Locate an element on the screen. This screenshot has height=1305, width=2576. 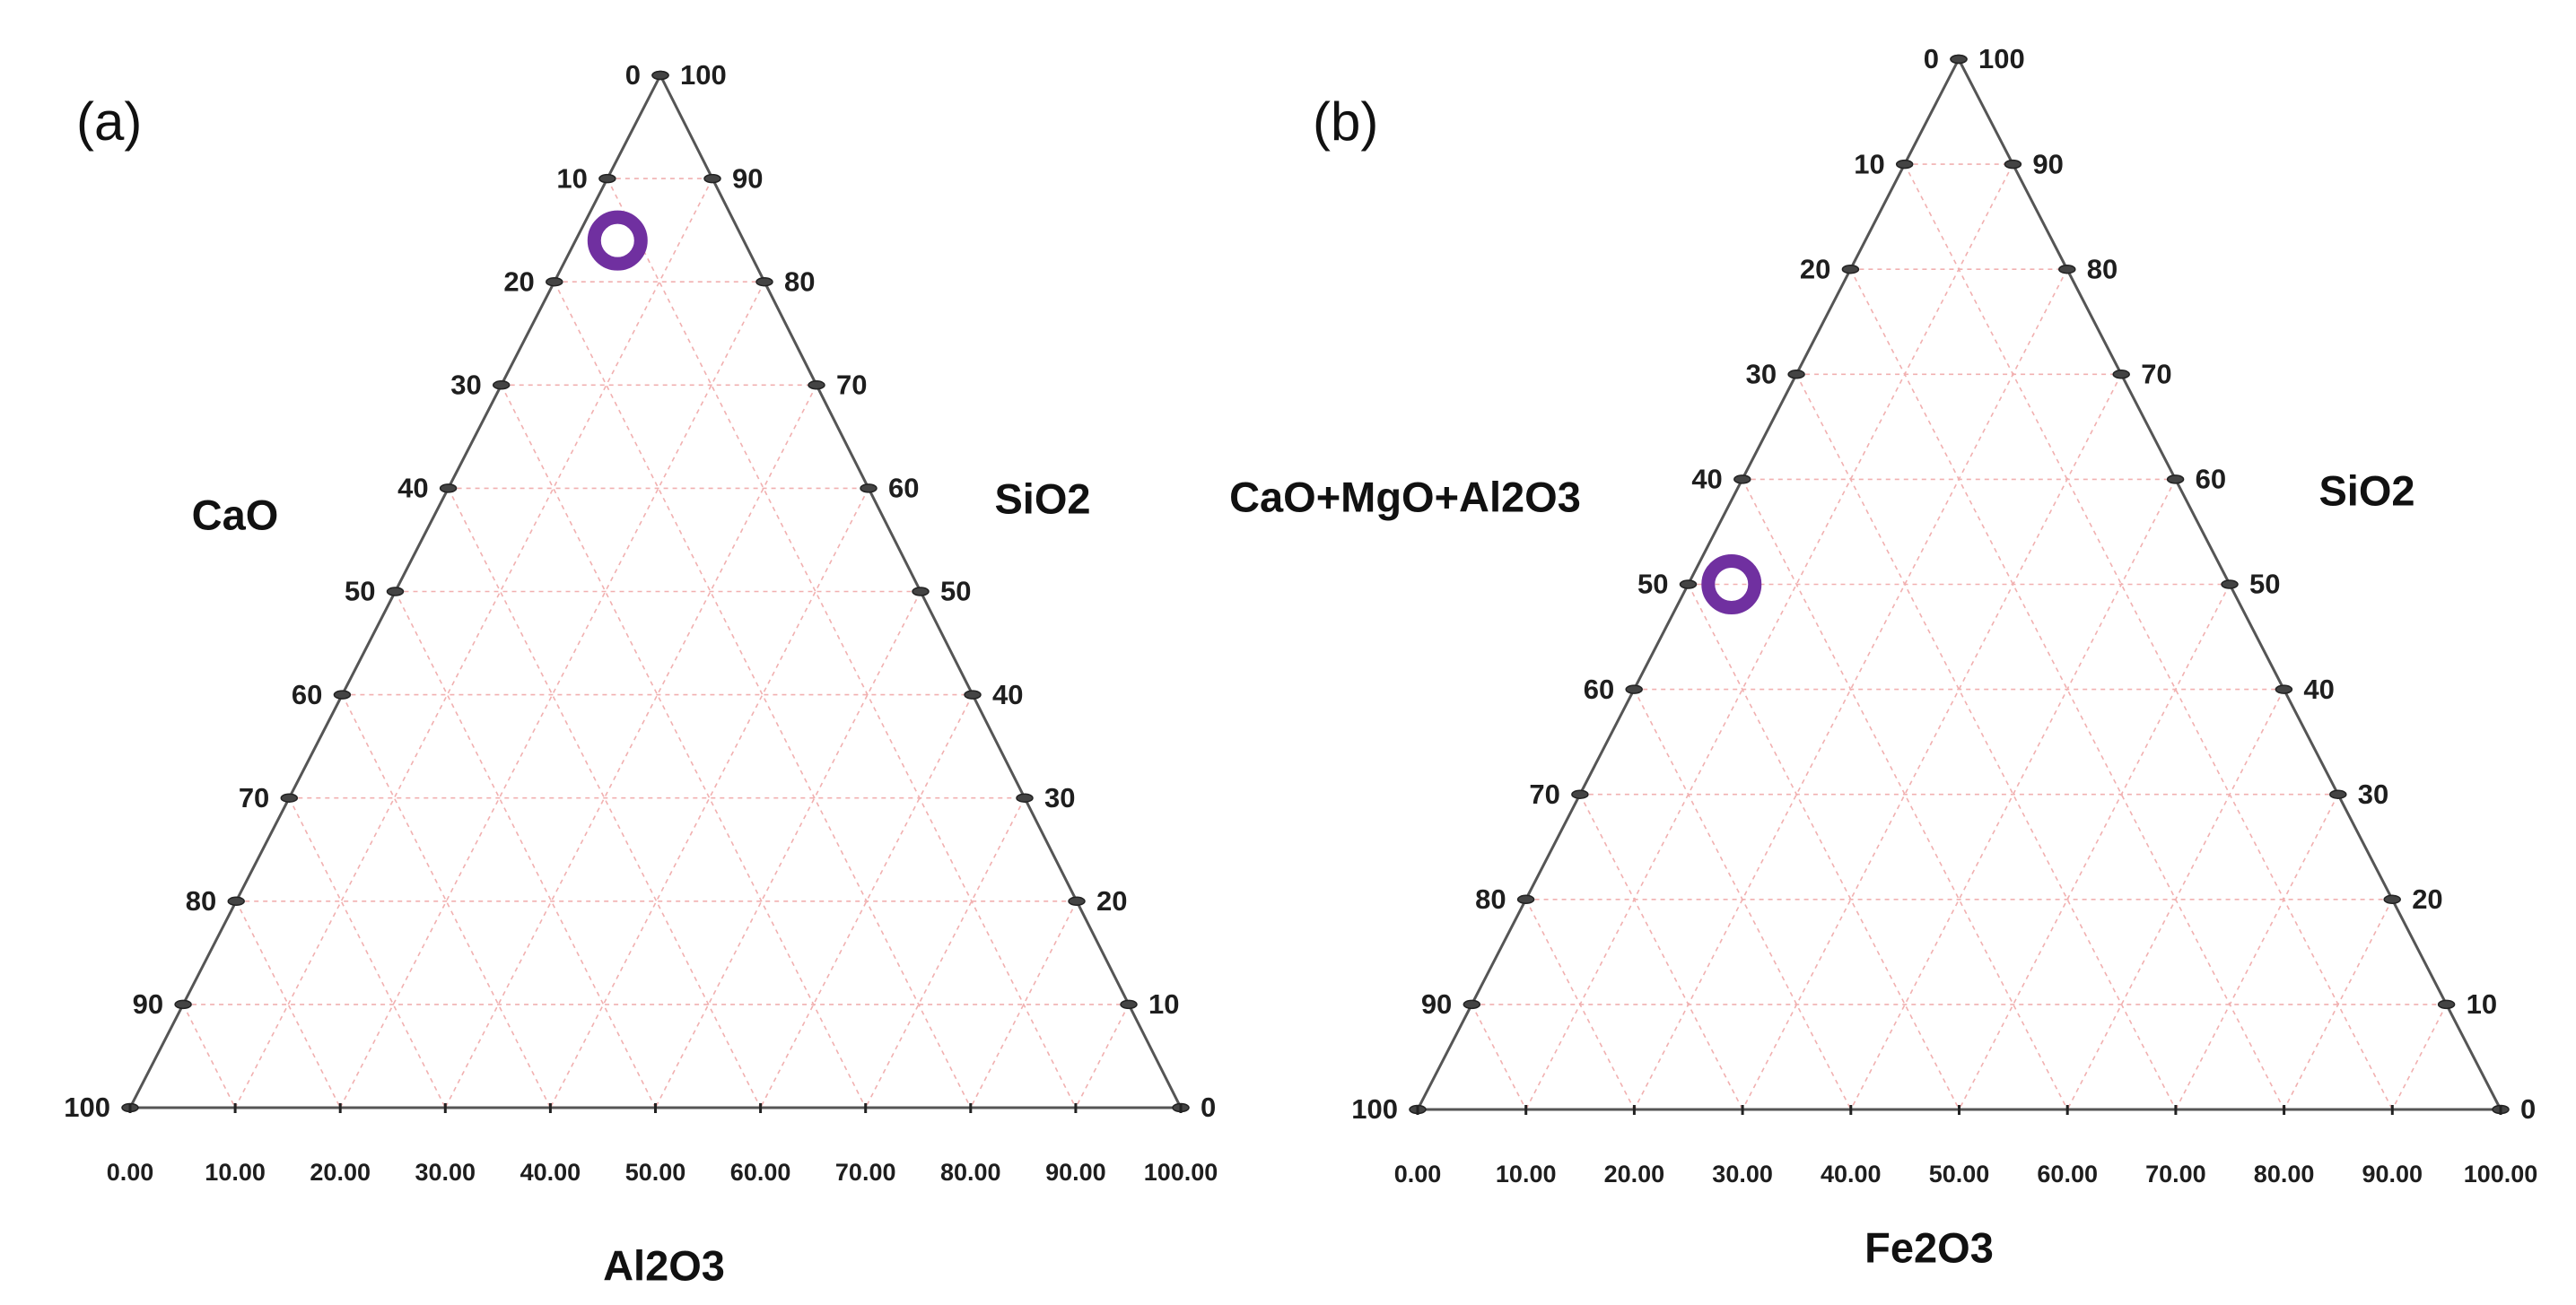
right-axis-title: SiO2 is located at coordinates (1042, 498).